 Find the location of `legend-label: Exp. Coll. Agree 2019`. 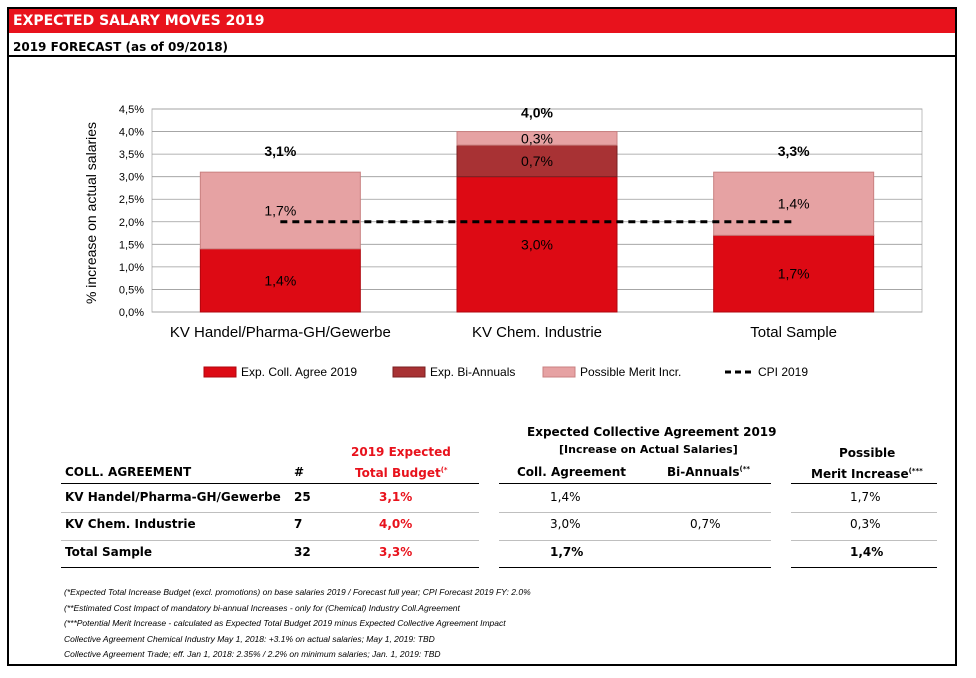

legend-label: Exp. Coll. Agree 2019 is located at coordinates (299, 372).